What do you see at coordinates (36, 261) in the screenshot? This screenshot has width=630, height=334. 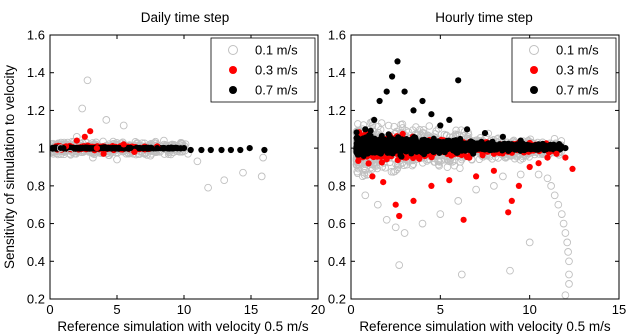 I see `daily-ytick-label: 0.4` at bounding box center [36, 261].